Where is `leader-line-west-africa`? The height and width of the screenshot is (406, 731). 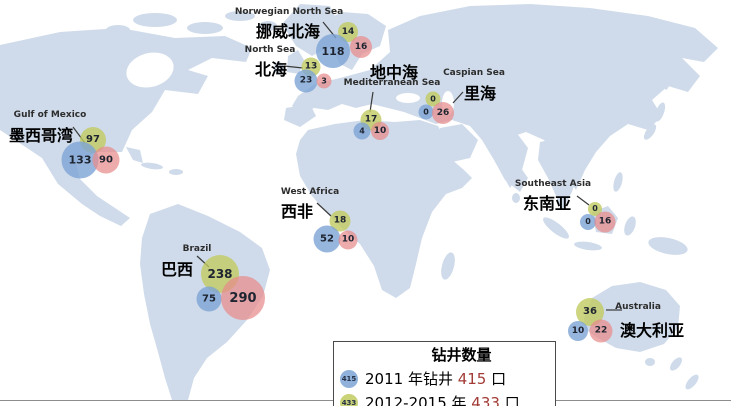
leader-line-west-africa is located at coordinates (324, 209).